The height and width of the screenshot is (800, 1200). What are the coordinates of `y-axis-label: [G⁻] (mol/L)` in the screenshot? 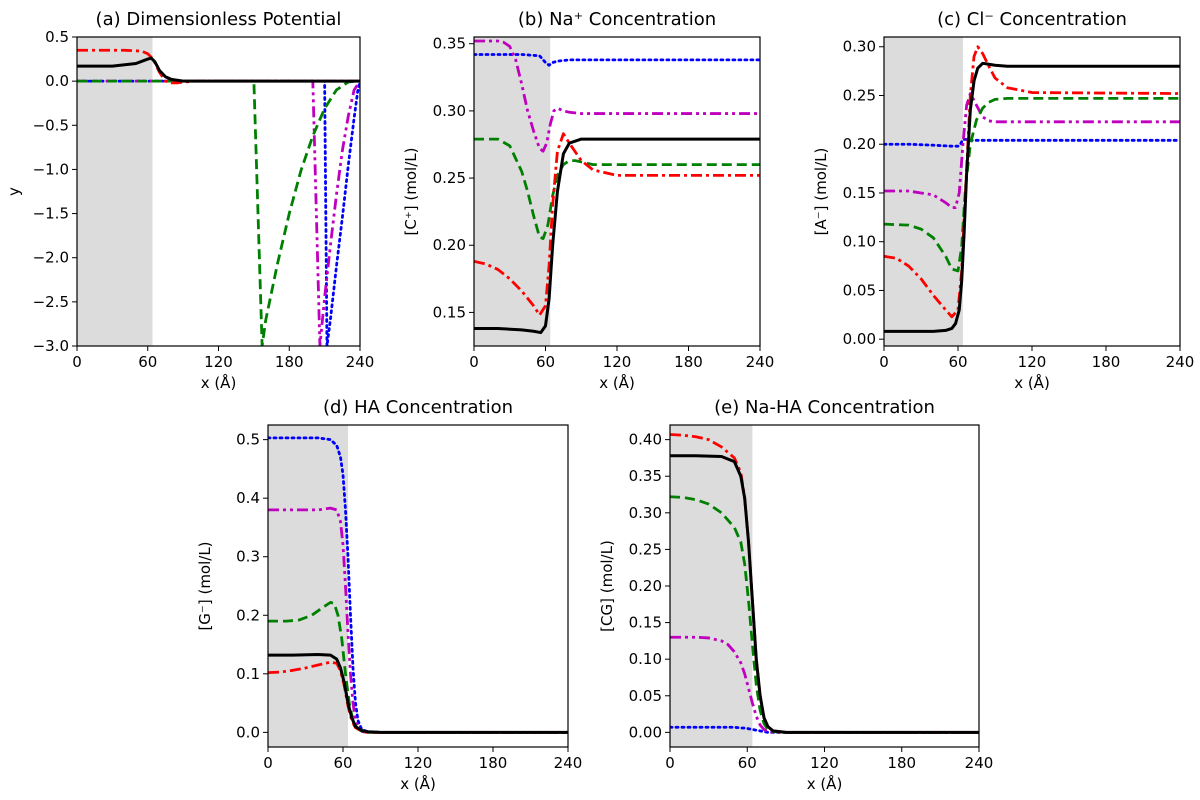 It's located at (205, 585).